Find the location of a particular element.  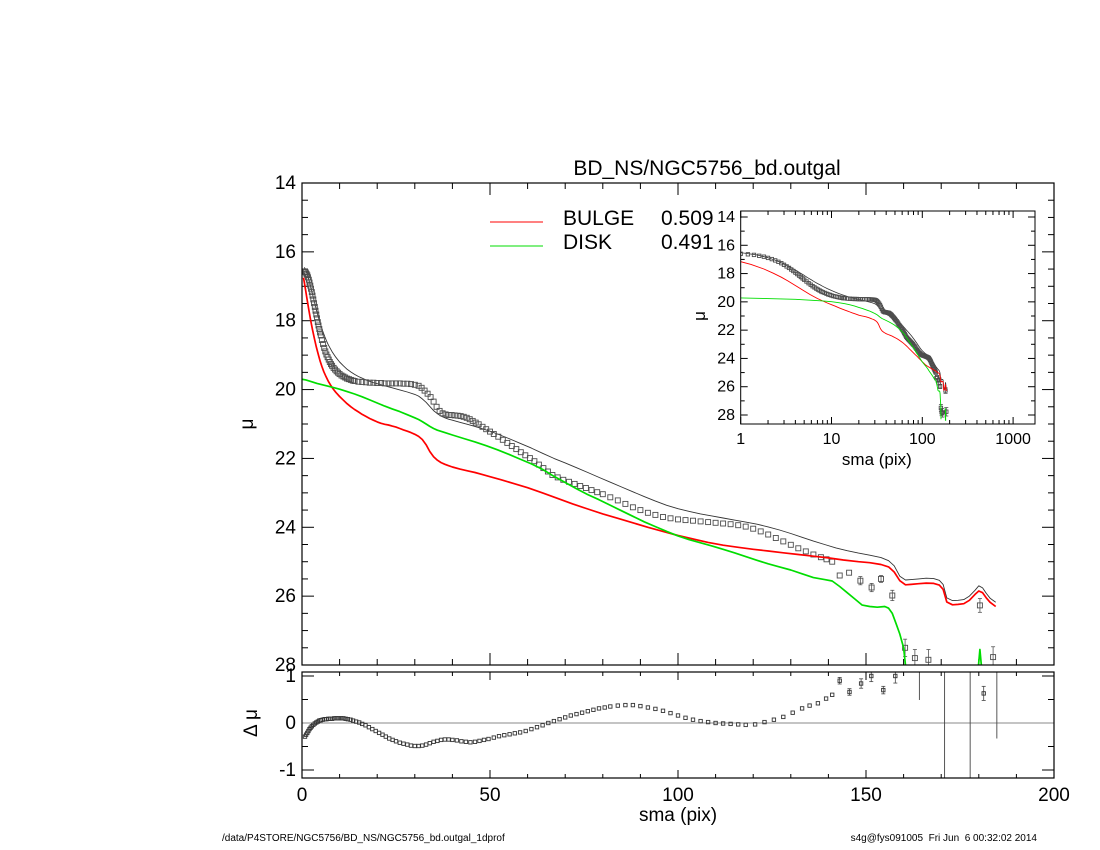

legend: BULGE 0.509 DISK 0.491 is located at coordinates (602, 230).